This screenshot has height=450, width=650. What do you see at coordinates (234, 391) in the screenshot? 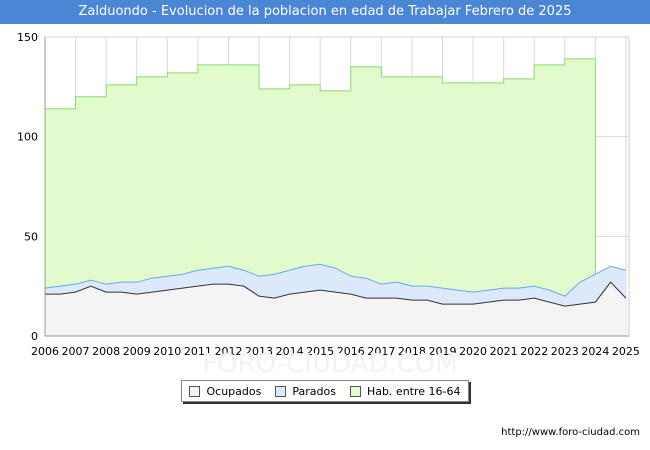
I see `legend-label-ocupados: Ocupados` at bounding box center [234, 391].